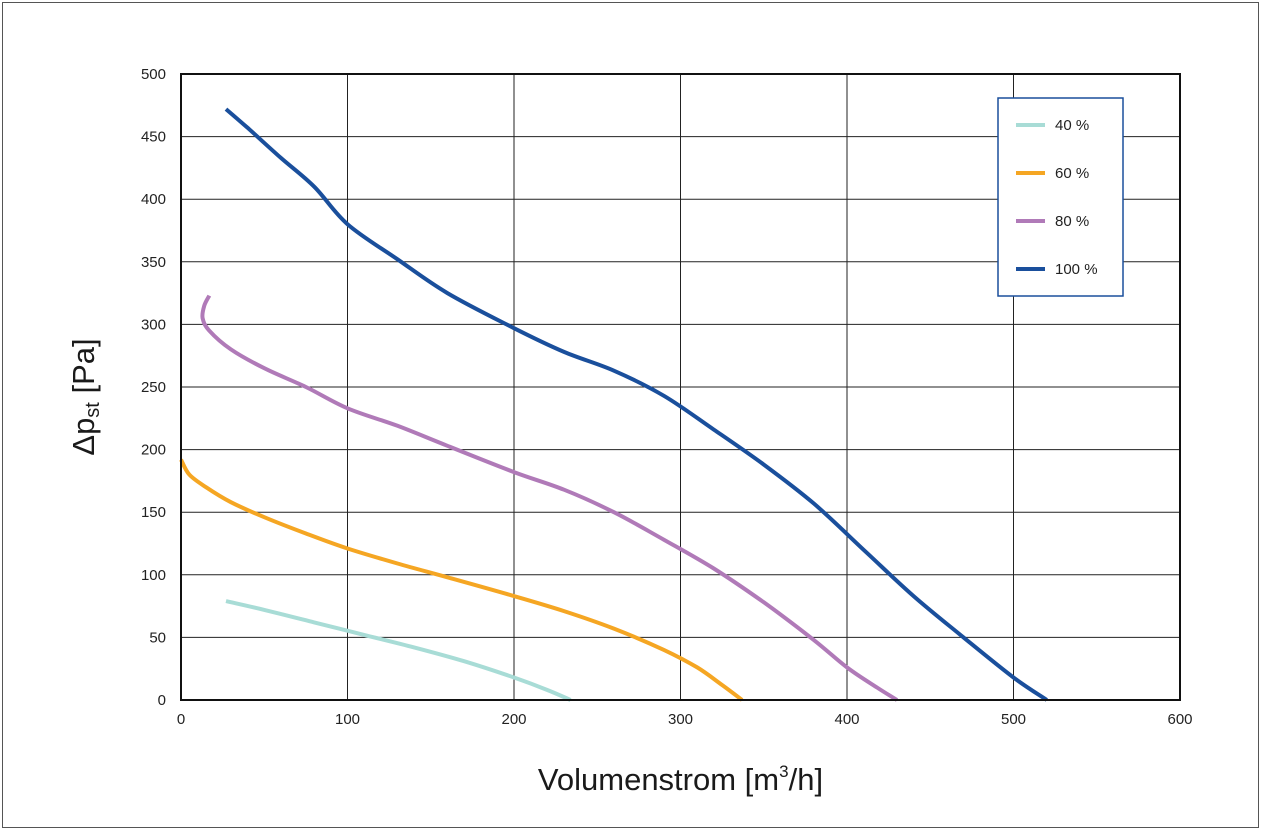 This screenshot has height=832, width=1263. I want to click on legend-label: 80 %, so click(1072, 221).